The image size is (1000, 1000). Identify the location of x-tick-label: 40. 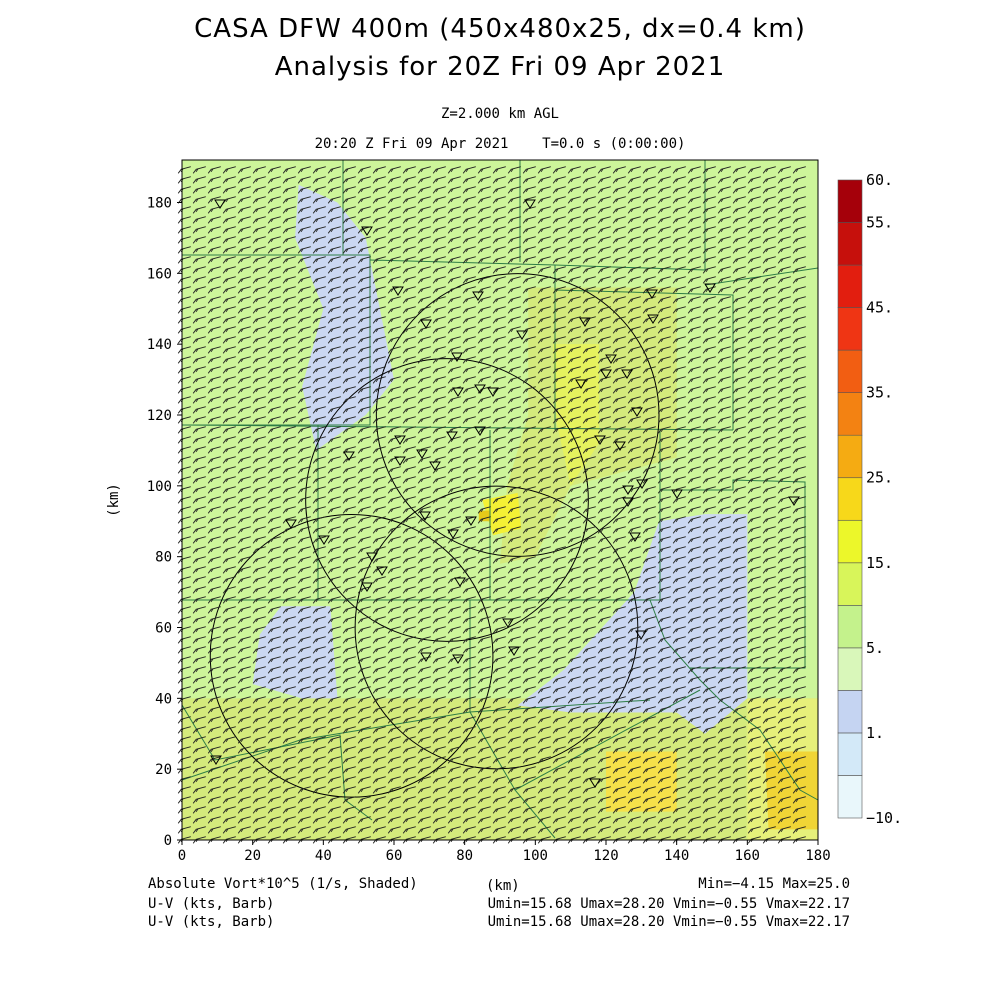
(323, 856).